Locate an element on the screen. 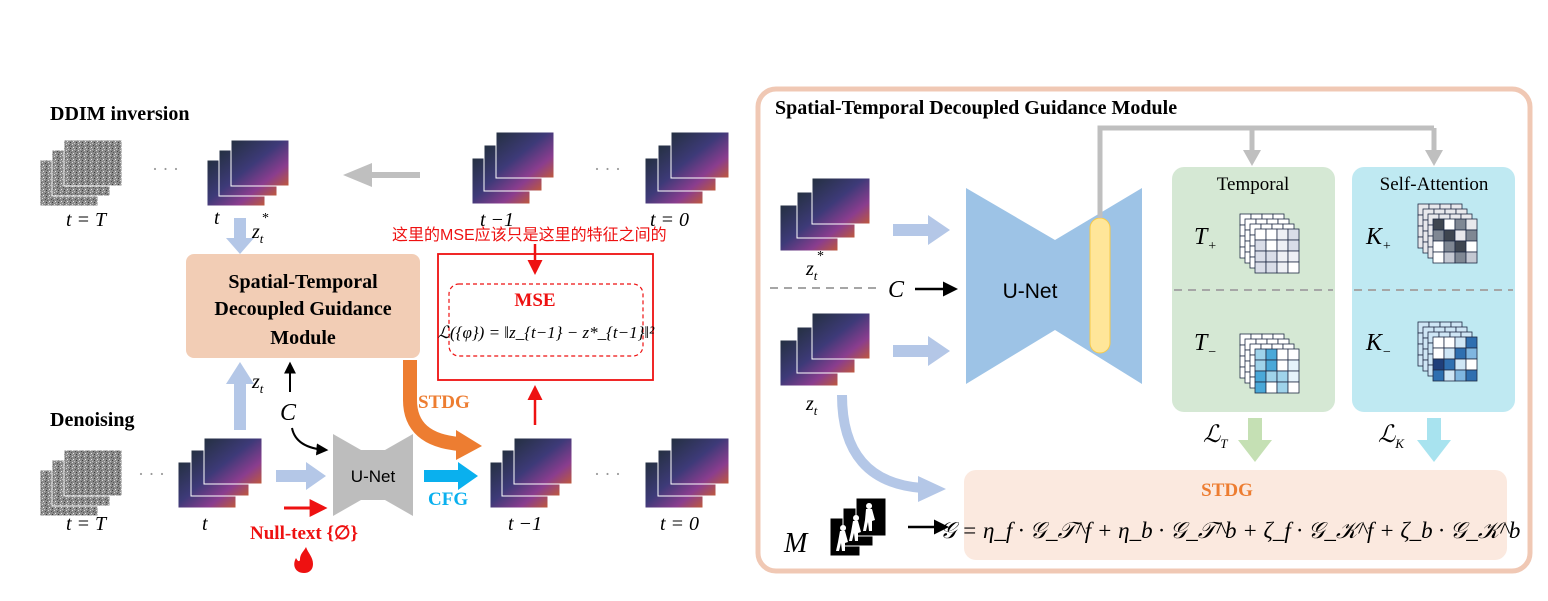  dots-bottom-right: · · · is located at coordinates (607, 474).